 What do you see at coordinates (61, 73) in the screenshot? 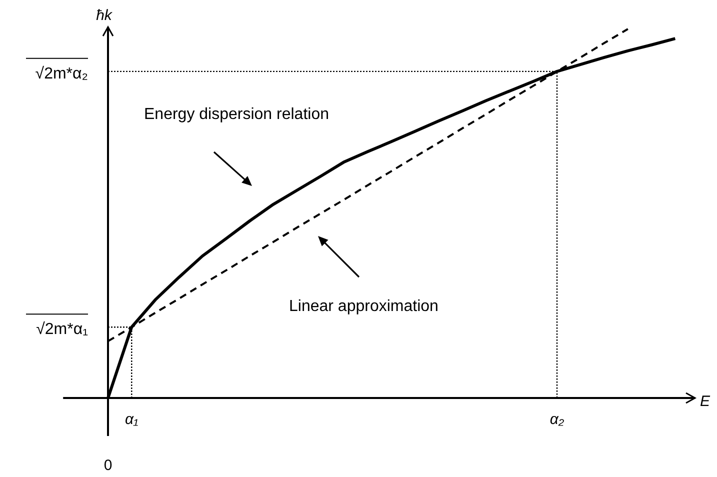
I see `text: √2m*α₂` at bounding box center [61, 73].